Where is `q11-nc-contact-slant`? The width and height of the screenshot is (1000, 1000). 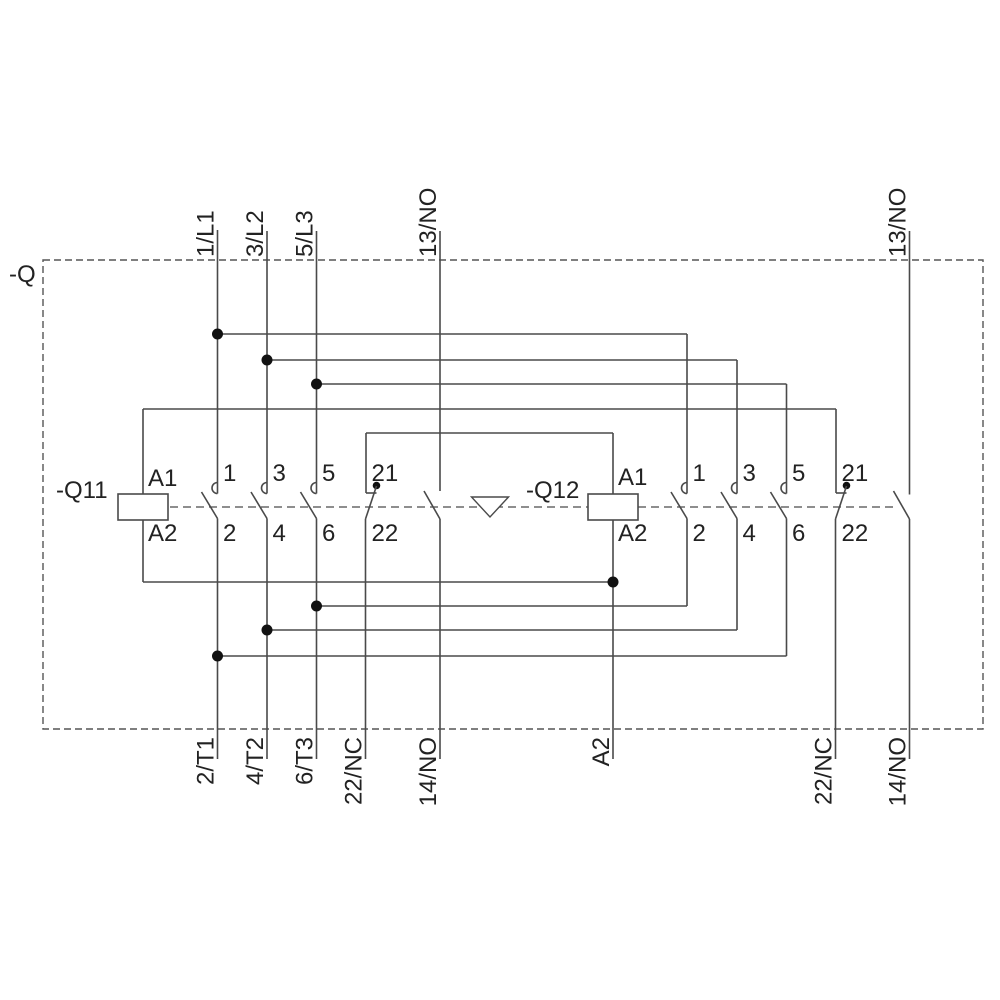 q11-nc-contact-slant is located at coordinates (371, 502).